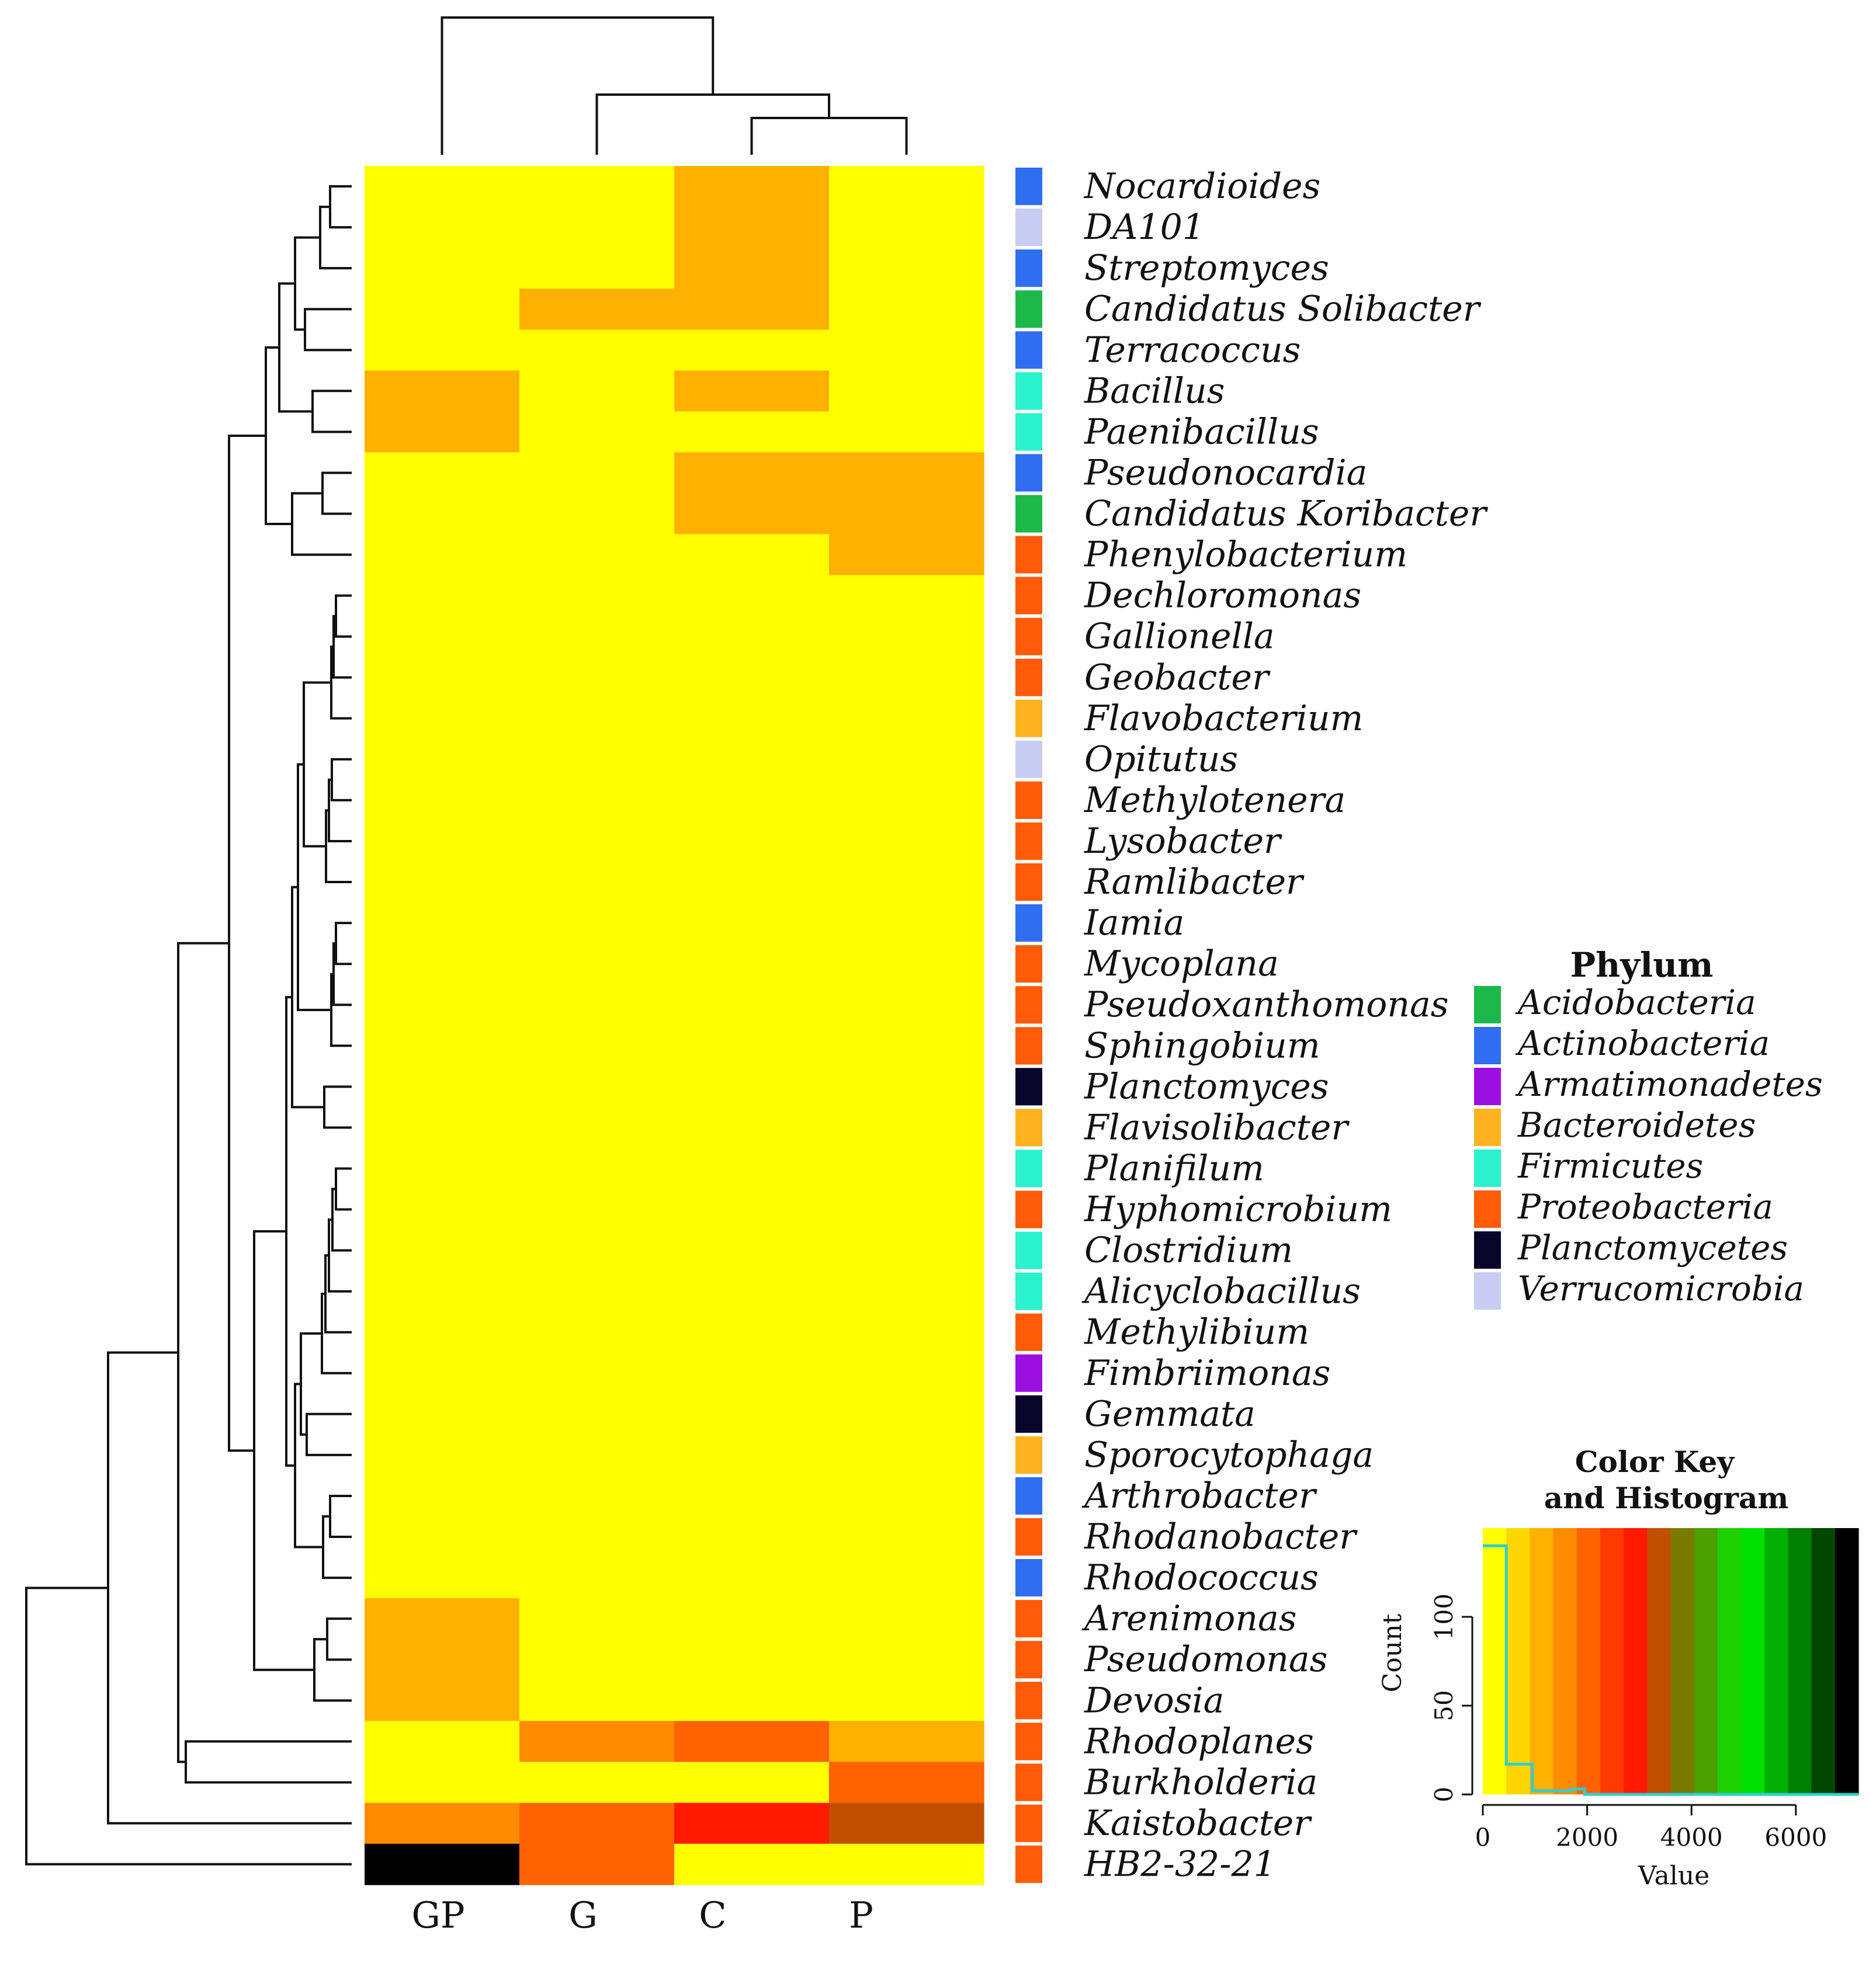 The image size is (1876, 1965). What do you see at coordinates (1671, 1661) in the screenshot?
I see `color-key-bands` at bounding box center [1671, 1661].